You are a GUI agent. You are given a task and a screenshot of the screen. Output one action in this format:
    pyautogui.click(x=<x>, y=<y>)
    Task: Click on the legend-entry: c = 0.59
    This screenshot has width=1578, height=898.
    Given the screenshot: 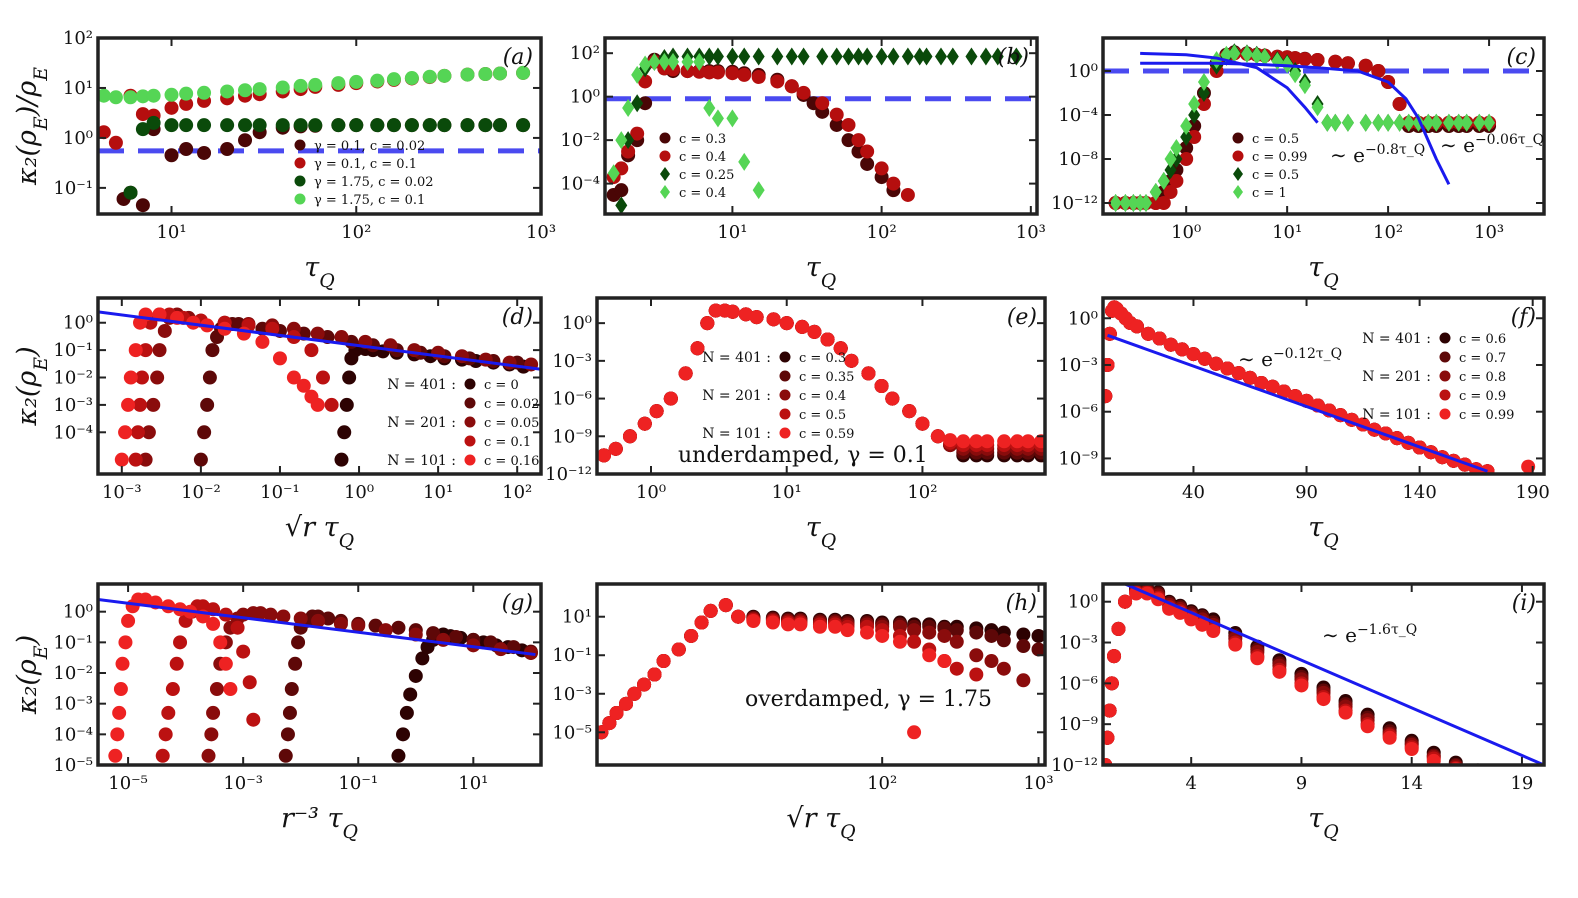 What is the action you would take?
    pyautogui.click(x=826, y=434)
    